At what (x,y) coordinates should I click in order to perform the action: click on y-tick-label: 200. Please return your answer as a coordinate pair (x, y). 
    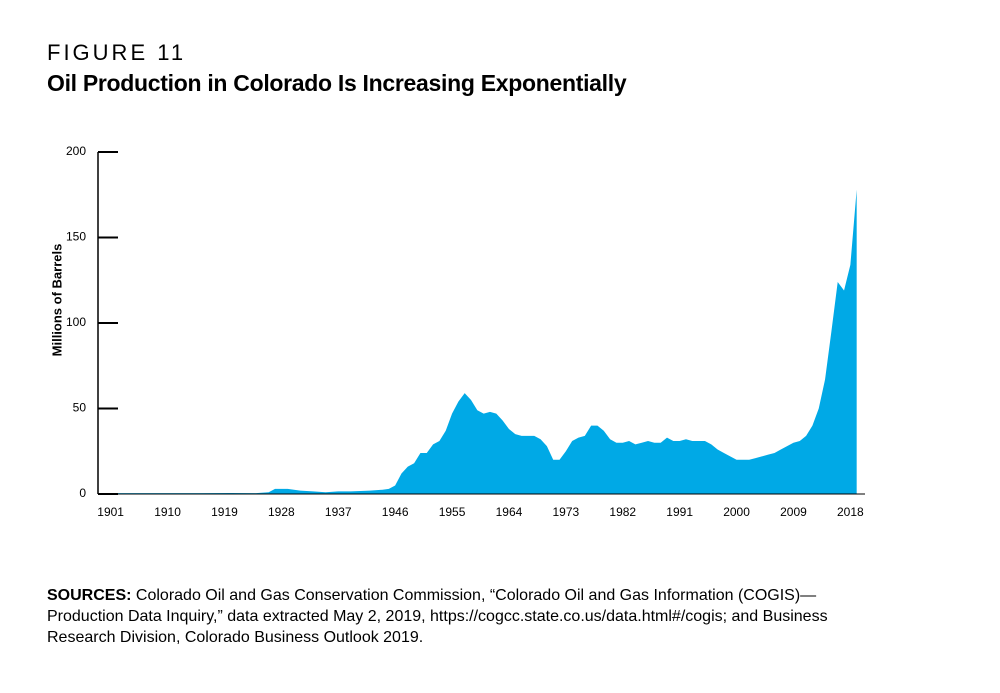
    Looking at the image, I should click on (76, 151).